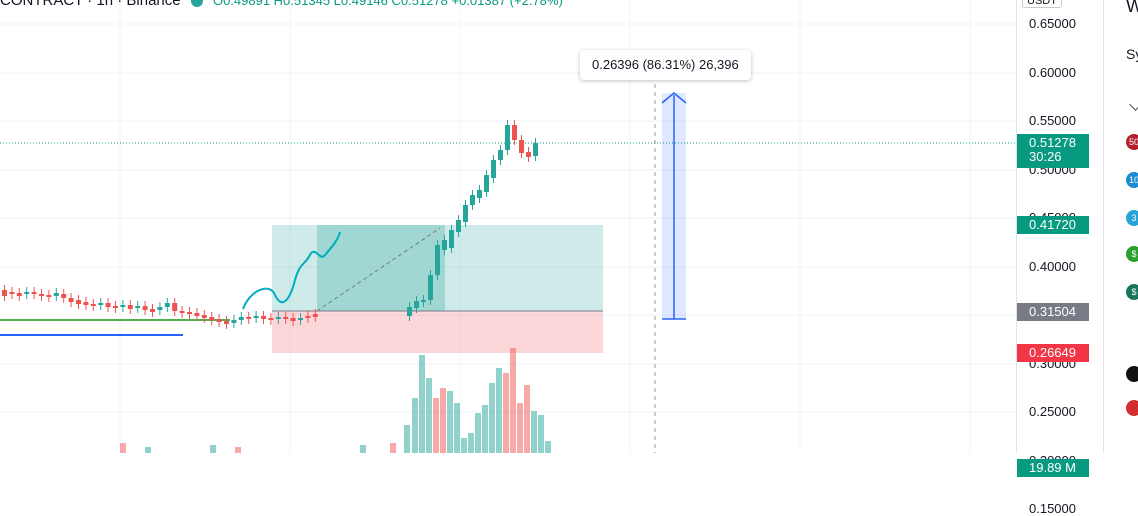 Image resolution: width=1138 pixels, height=516 pixels. Describe the element at coordinates (90, 4) in the screenshot. I see `symbol-title: CONTRACT · 1h · Binance` at that location.